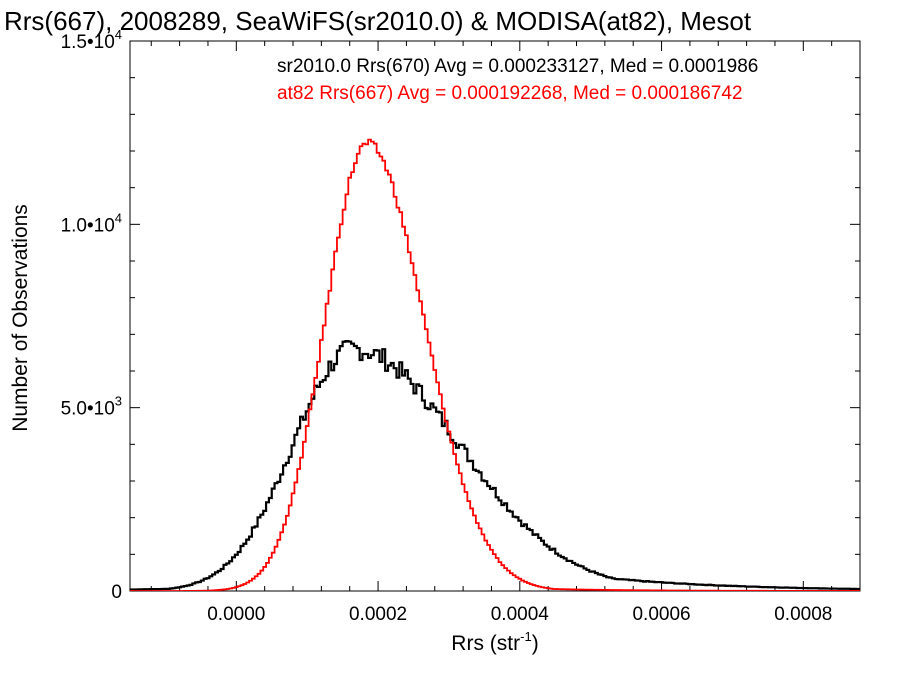 Image resolution: width=900 pixels, height=675 pixels. I want to click on y-tick-label: 1.0•104, so click(91, 223).